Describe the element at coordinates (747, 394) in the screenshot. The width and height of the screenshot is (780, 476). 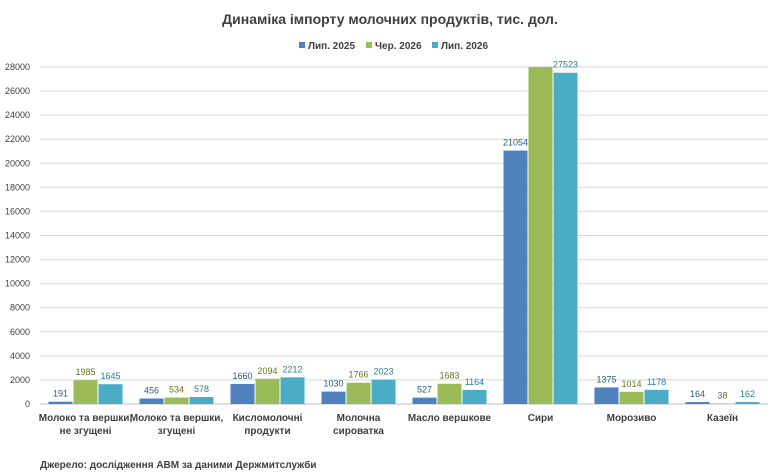
I see `data-label: 162` at that location.